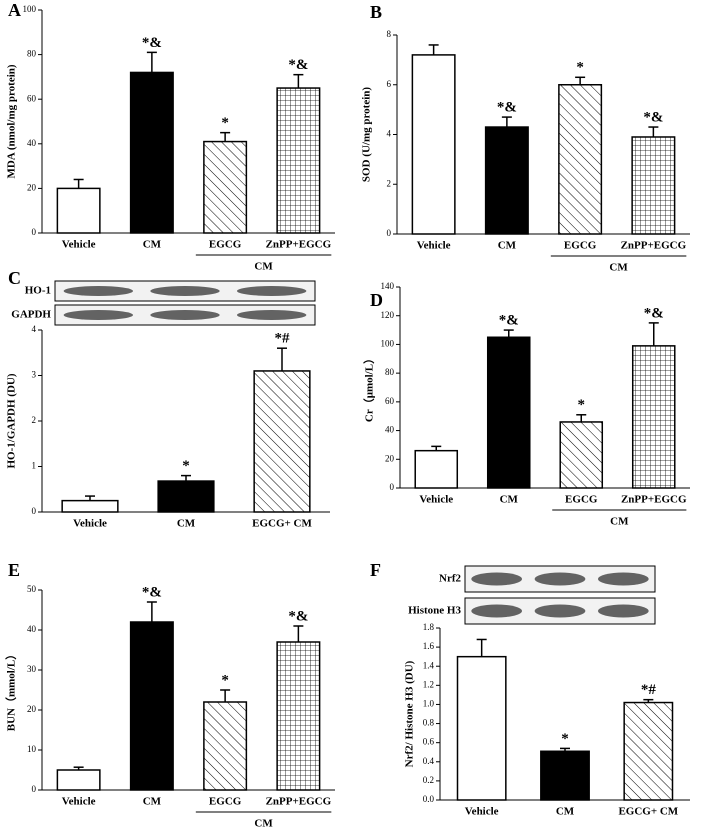  I want to click on panel-label: E, so click(14, 570).